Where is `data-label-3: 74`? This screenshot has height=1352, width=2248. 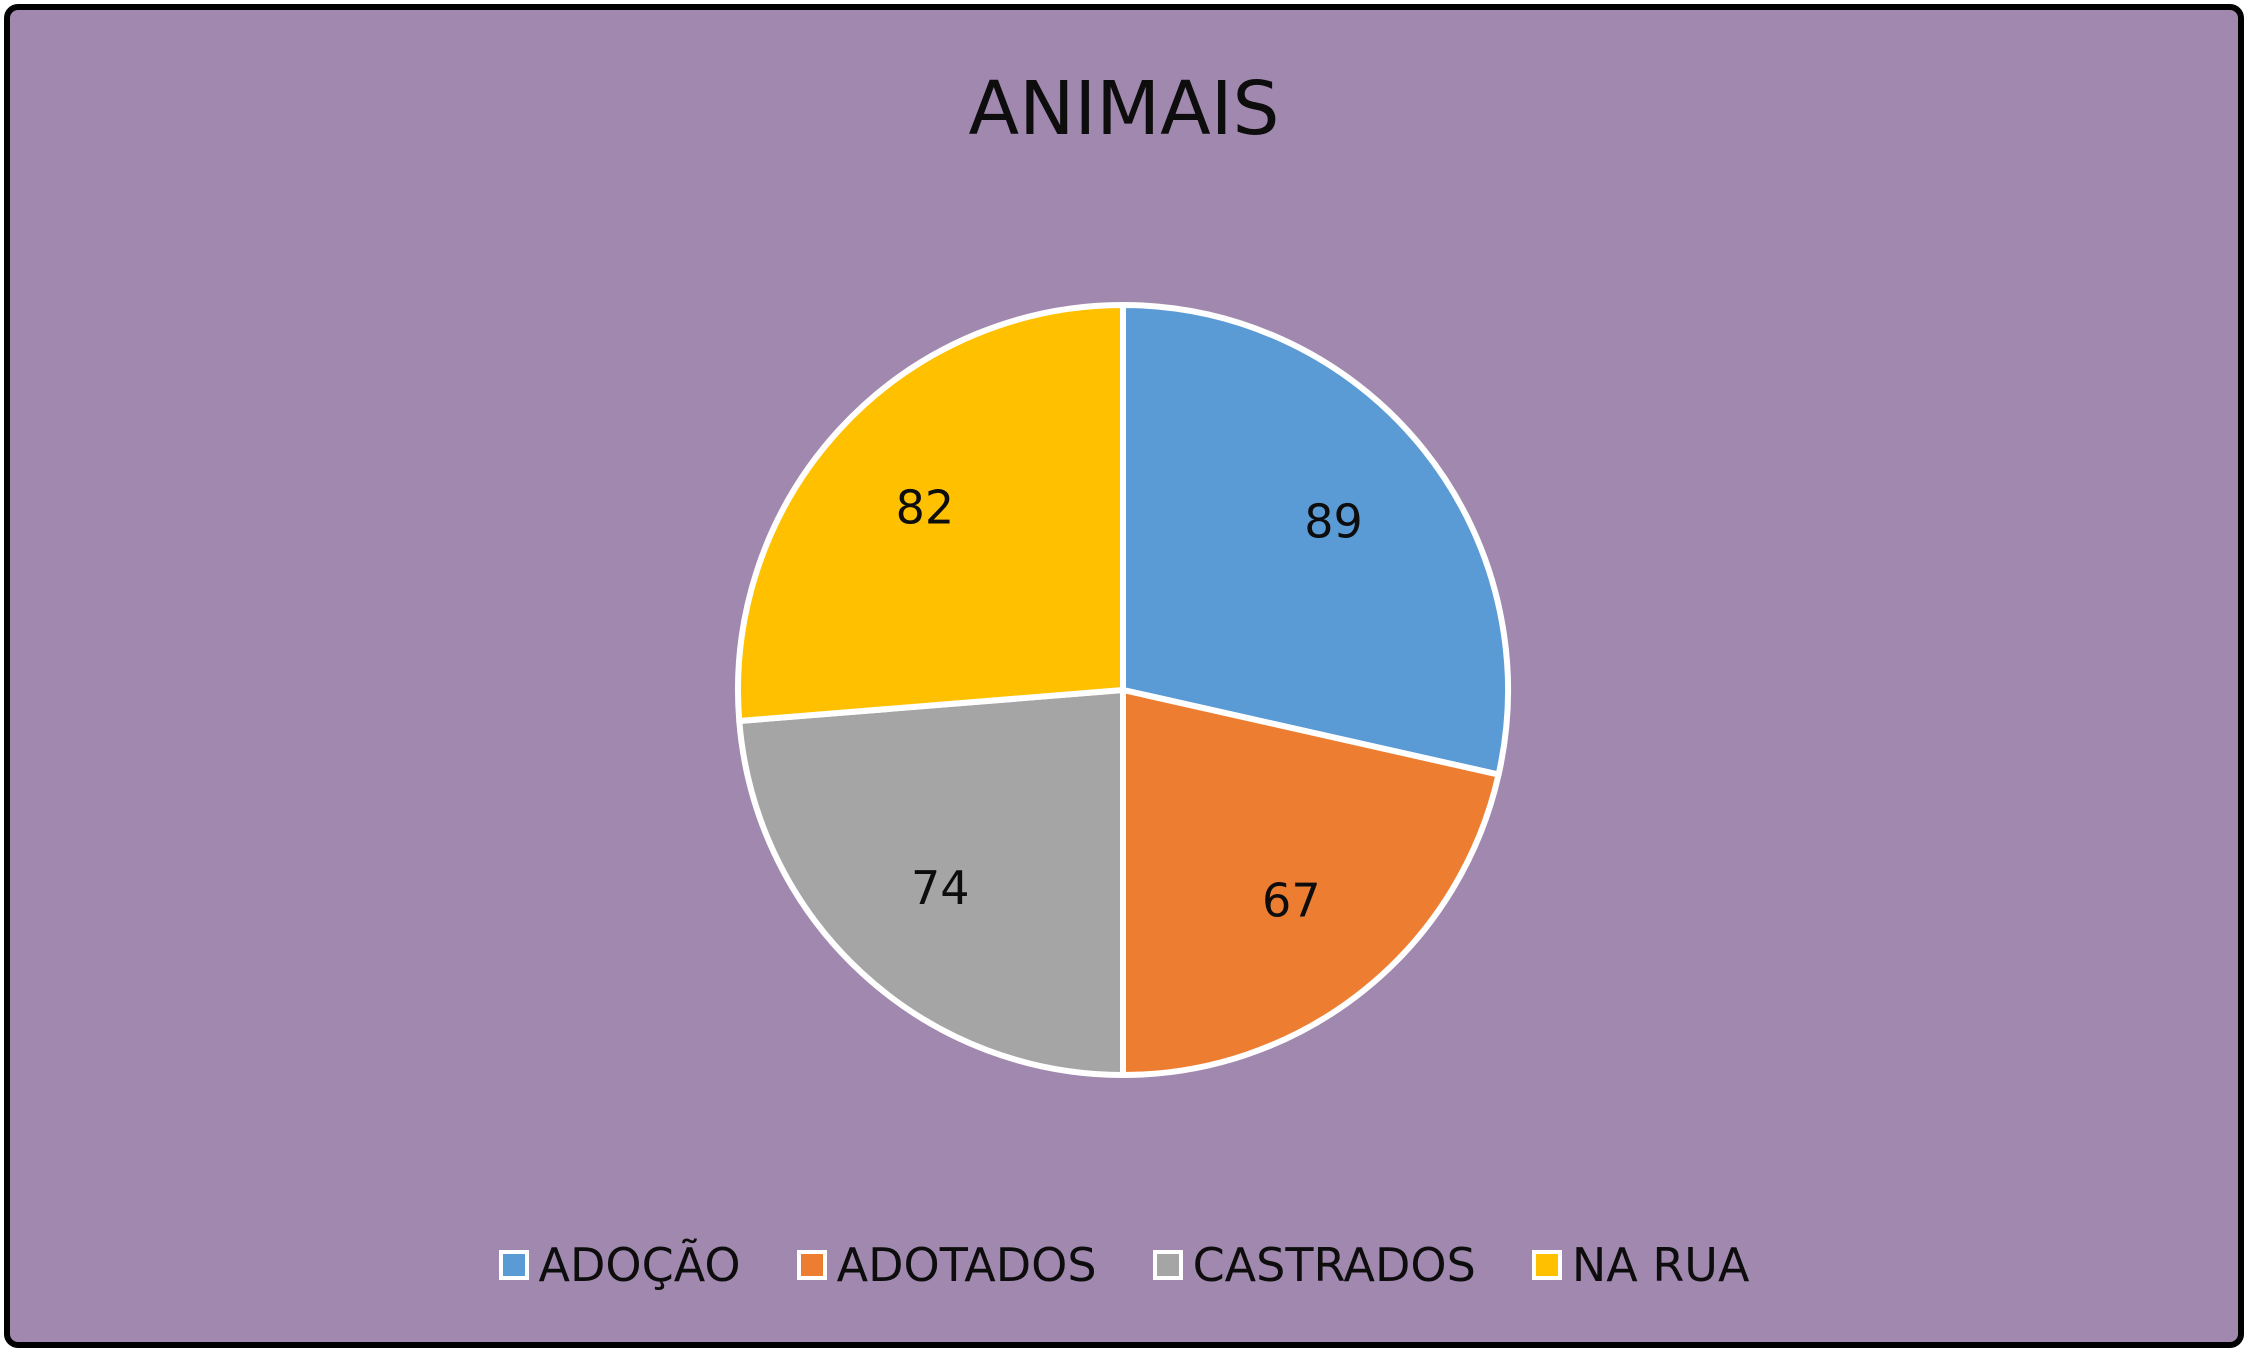
data-label-3: 74 is located at coordinates (940, 888).